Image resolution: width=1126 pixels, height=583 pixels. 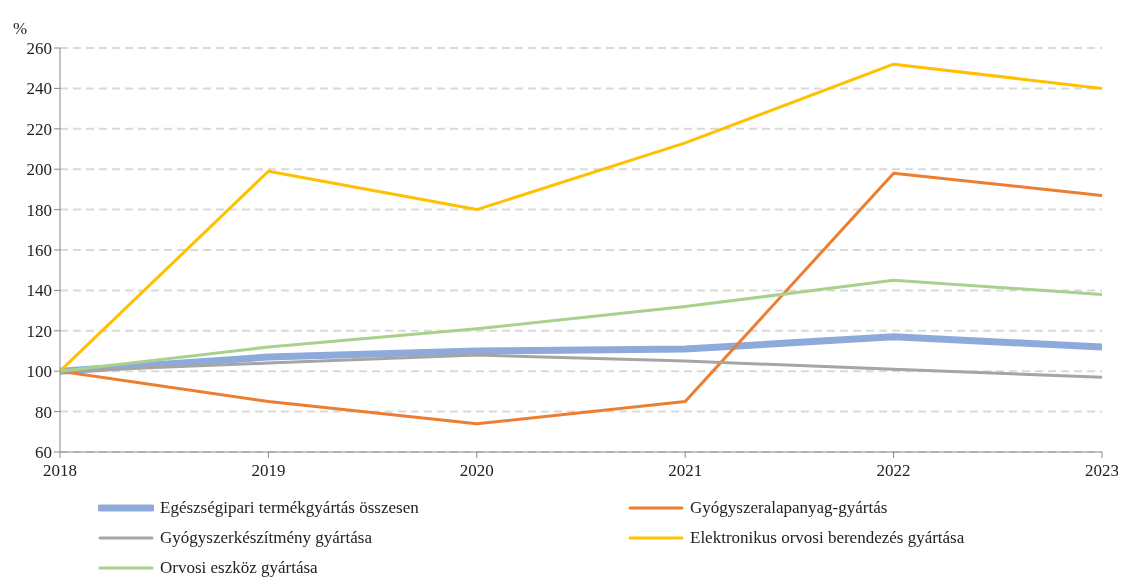 What do you see at coordinates (239, 568) in the screenshot?
I see `legend-label: Orvosi eszköz gyártása` at bounding box center [239, 568].